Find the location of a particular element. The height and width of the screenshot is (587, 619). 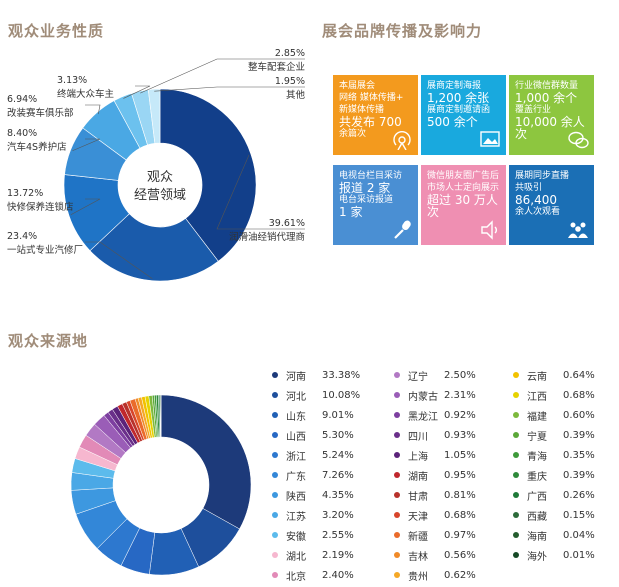

image-icon is located at coordinates (490, 139).